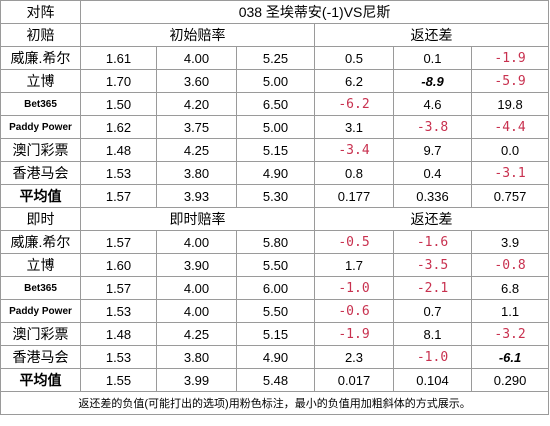 Image resolution: width=550 pixels, height=426 pixels. What do you see at coordinates (432, 334) in the screenshot?
I see `return-diff-value: 8.1` at bounding box center [432, 334].